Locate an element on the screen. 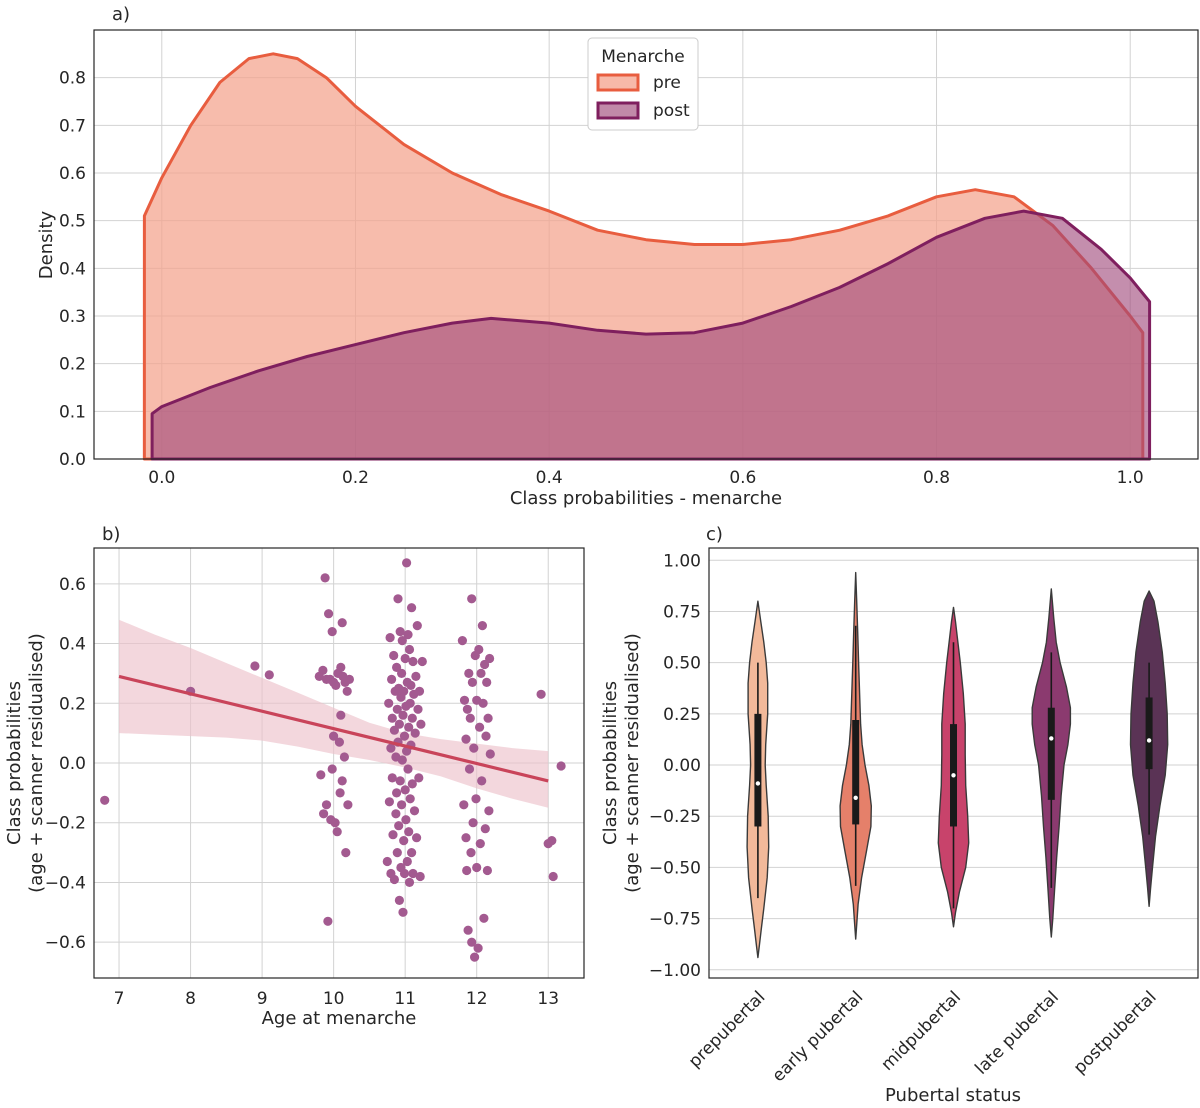  legend-title: Menarche is located at coordinates (643, 57).